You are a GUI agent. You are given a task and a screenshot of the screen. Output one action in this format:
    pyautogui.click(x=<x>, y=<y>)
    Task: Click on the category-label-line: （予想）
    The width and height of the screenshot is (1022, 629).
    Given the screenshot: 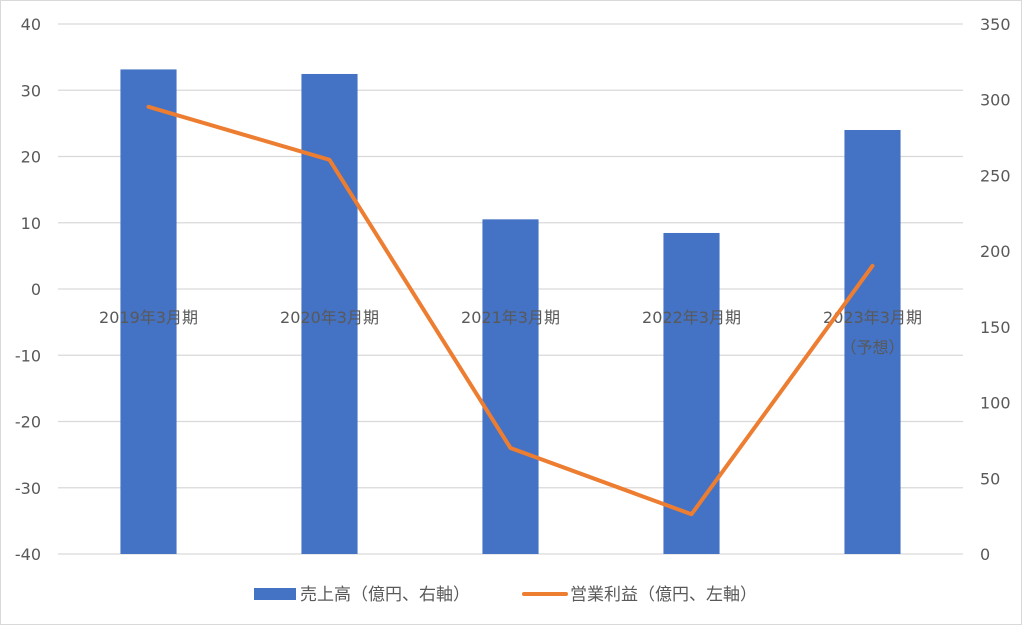 What is the action you would take?
    pyautogui.click(x=872, y=347)
    